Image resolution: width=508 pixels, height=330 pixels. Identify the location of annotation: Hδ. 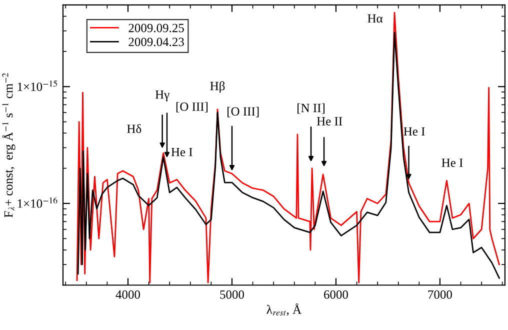
(134, 129).